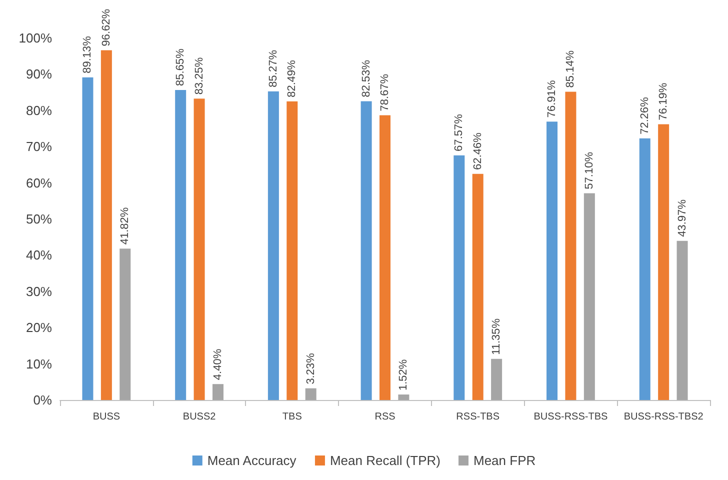 Image resolution: width=728 pixels, height=480 pixels. I want to click on legend-label: Mean Accuracy, so click(252, 460).